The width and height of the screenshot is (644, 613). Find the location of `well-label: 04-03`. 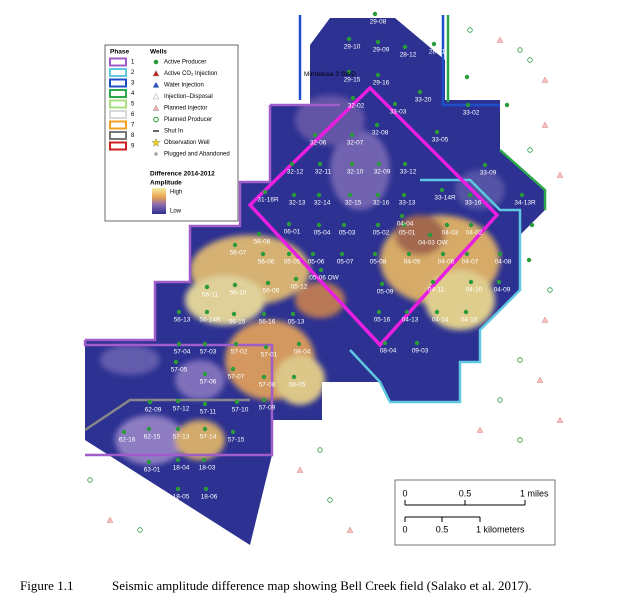

well-label: 04-03 is located at coordinates (450, 233).